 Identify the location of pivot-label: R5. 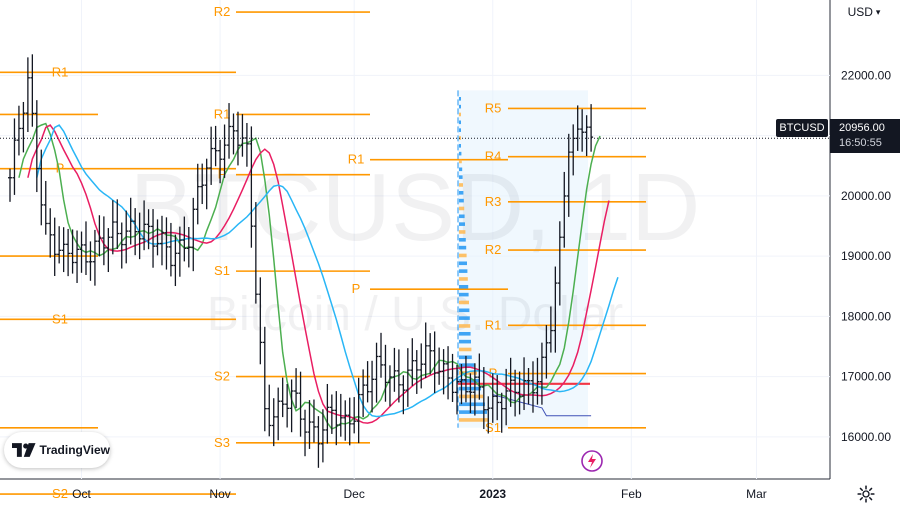
(493, 107).